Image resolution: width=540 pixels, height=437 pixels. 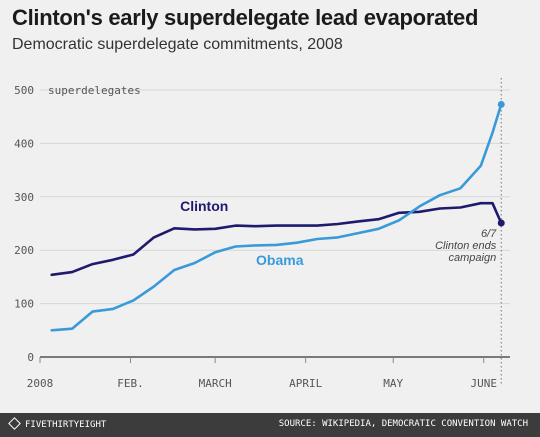 What do you see at coordinates (24, 90) in the screenshot?
I see `y-tick-label: 500` at bounding box center [24, 90].